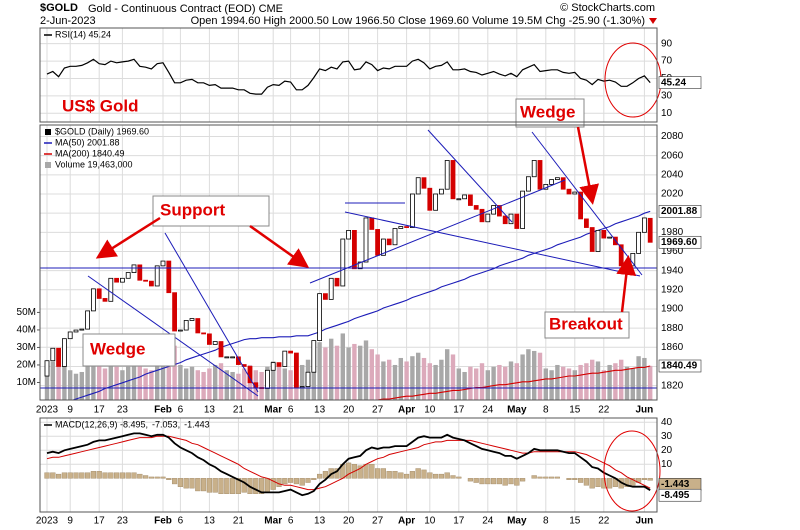 Image resolution: width=800 pixels, height=530 pixels. What do you see at coordinates (378, 410) in the screenshot?
I see `x-tick-label: 27` at bounding box center [378, 410].